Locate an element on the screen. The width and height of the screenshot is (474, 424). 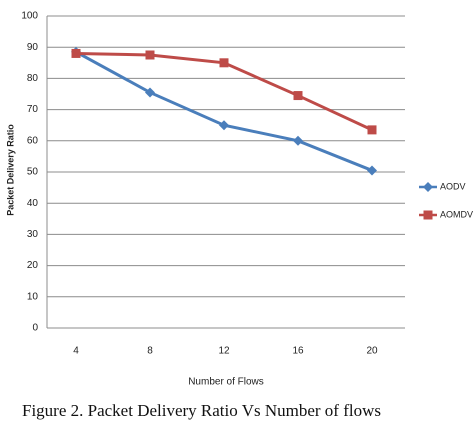
y-tick-label: 50 is located at coordinates (33, 172).